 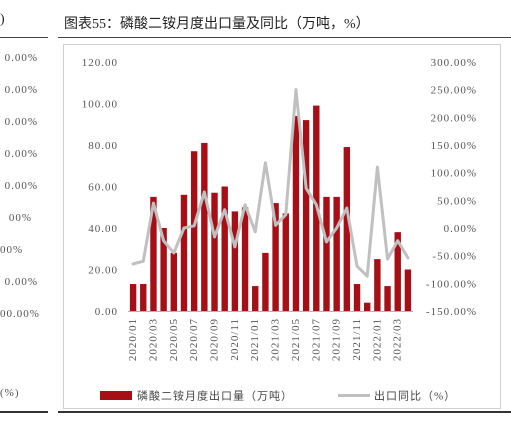 I want to click on x-tick-label: 2022/03, so click(x=398, y=339).